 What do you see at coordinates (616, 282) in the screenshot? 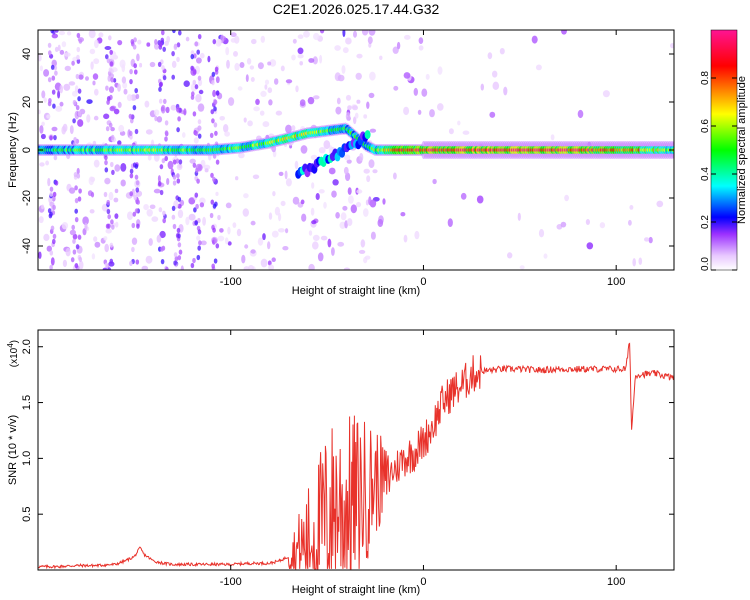
I see `x-tick-label: 100` at bounding box center [616, 282].